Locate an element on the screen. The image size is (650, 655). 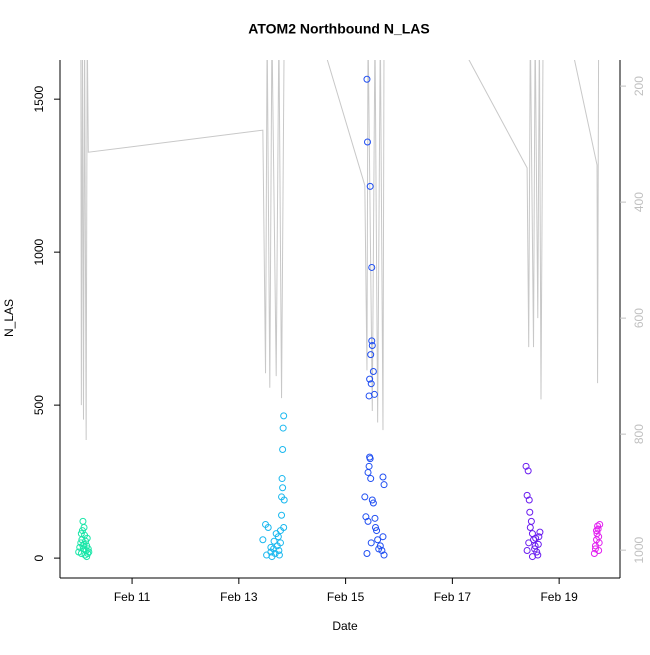
x-tick-label: Feb 15 is located at coordinates (346, 597).